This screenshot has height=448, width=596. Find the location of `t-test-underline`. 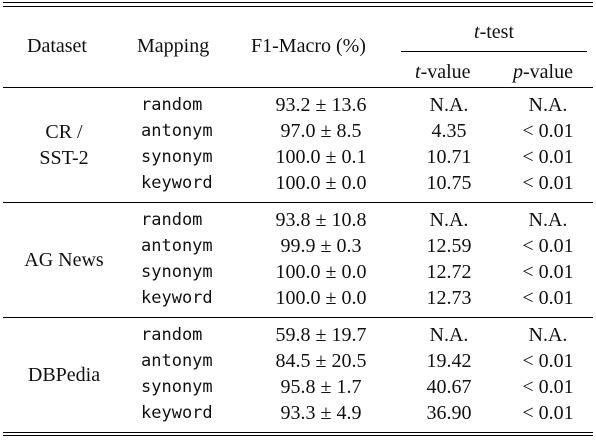

t-test-underline is located at coordinates (494, 51).